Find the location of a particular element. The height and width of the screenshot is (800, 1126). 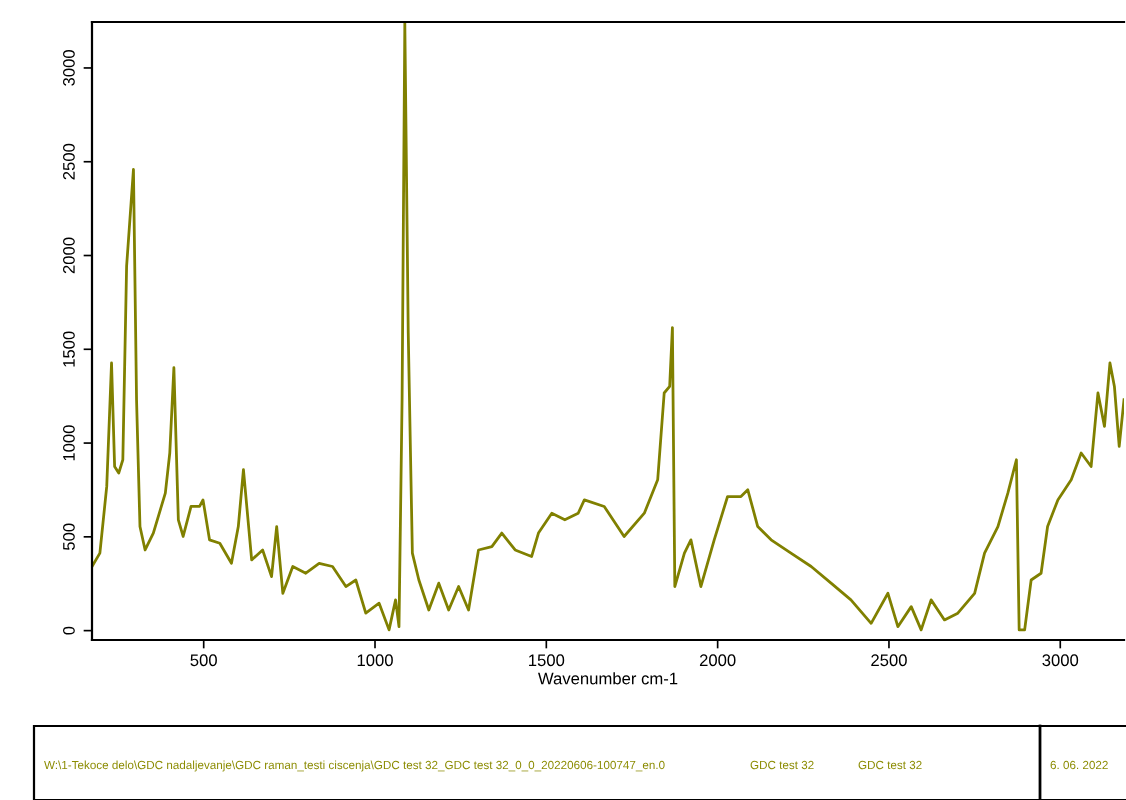

y-tick-label: 1500 is located at coordinates (69, 349).